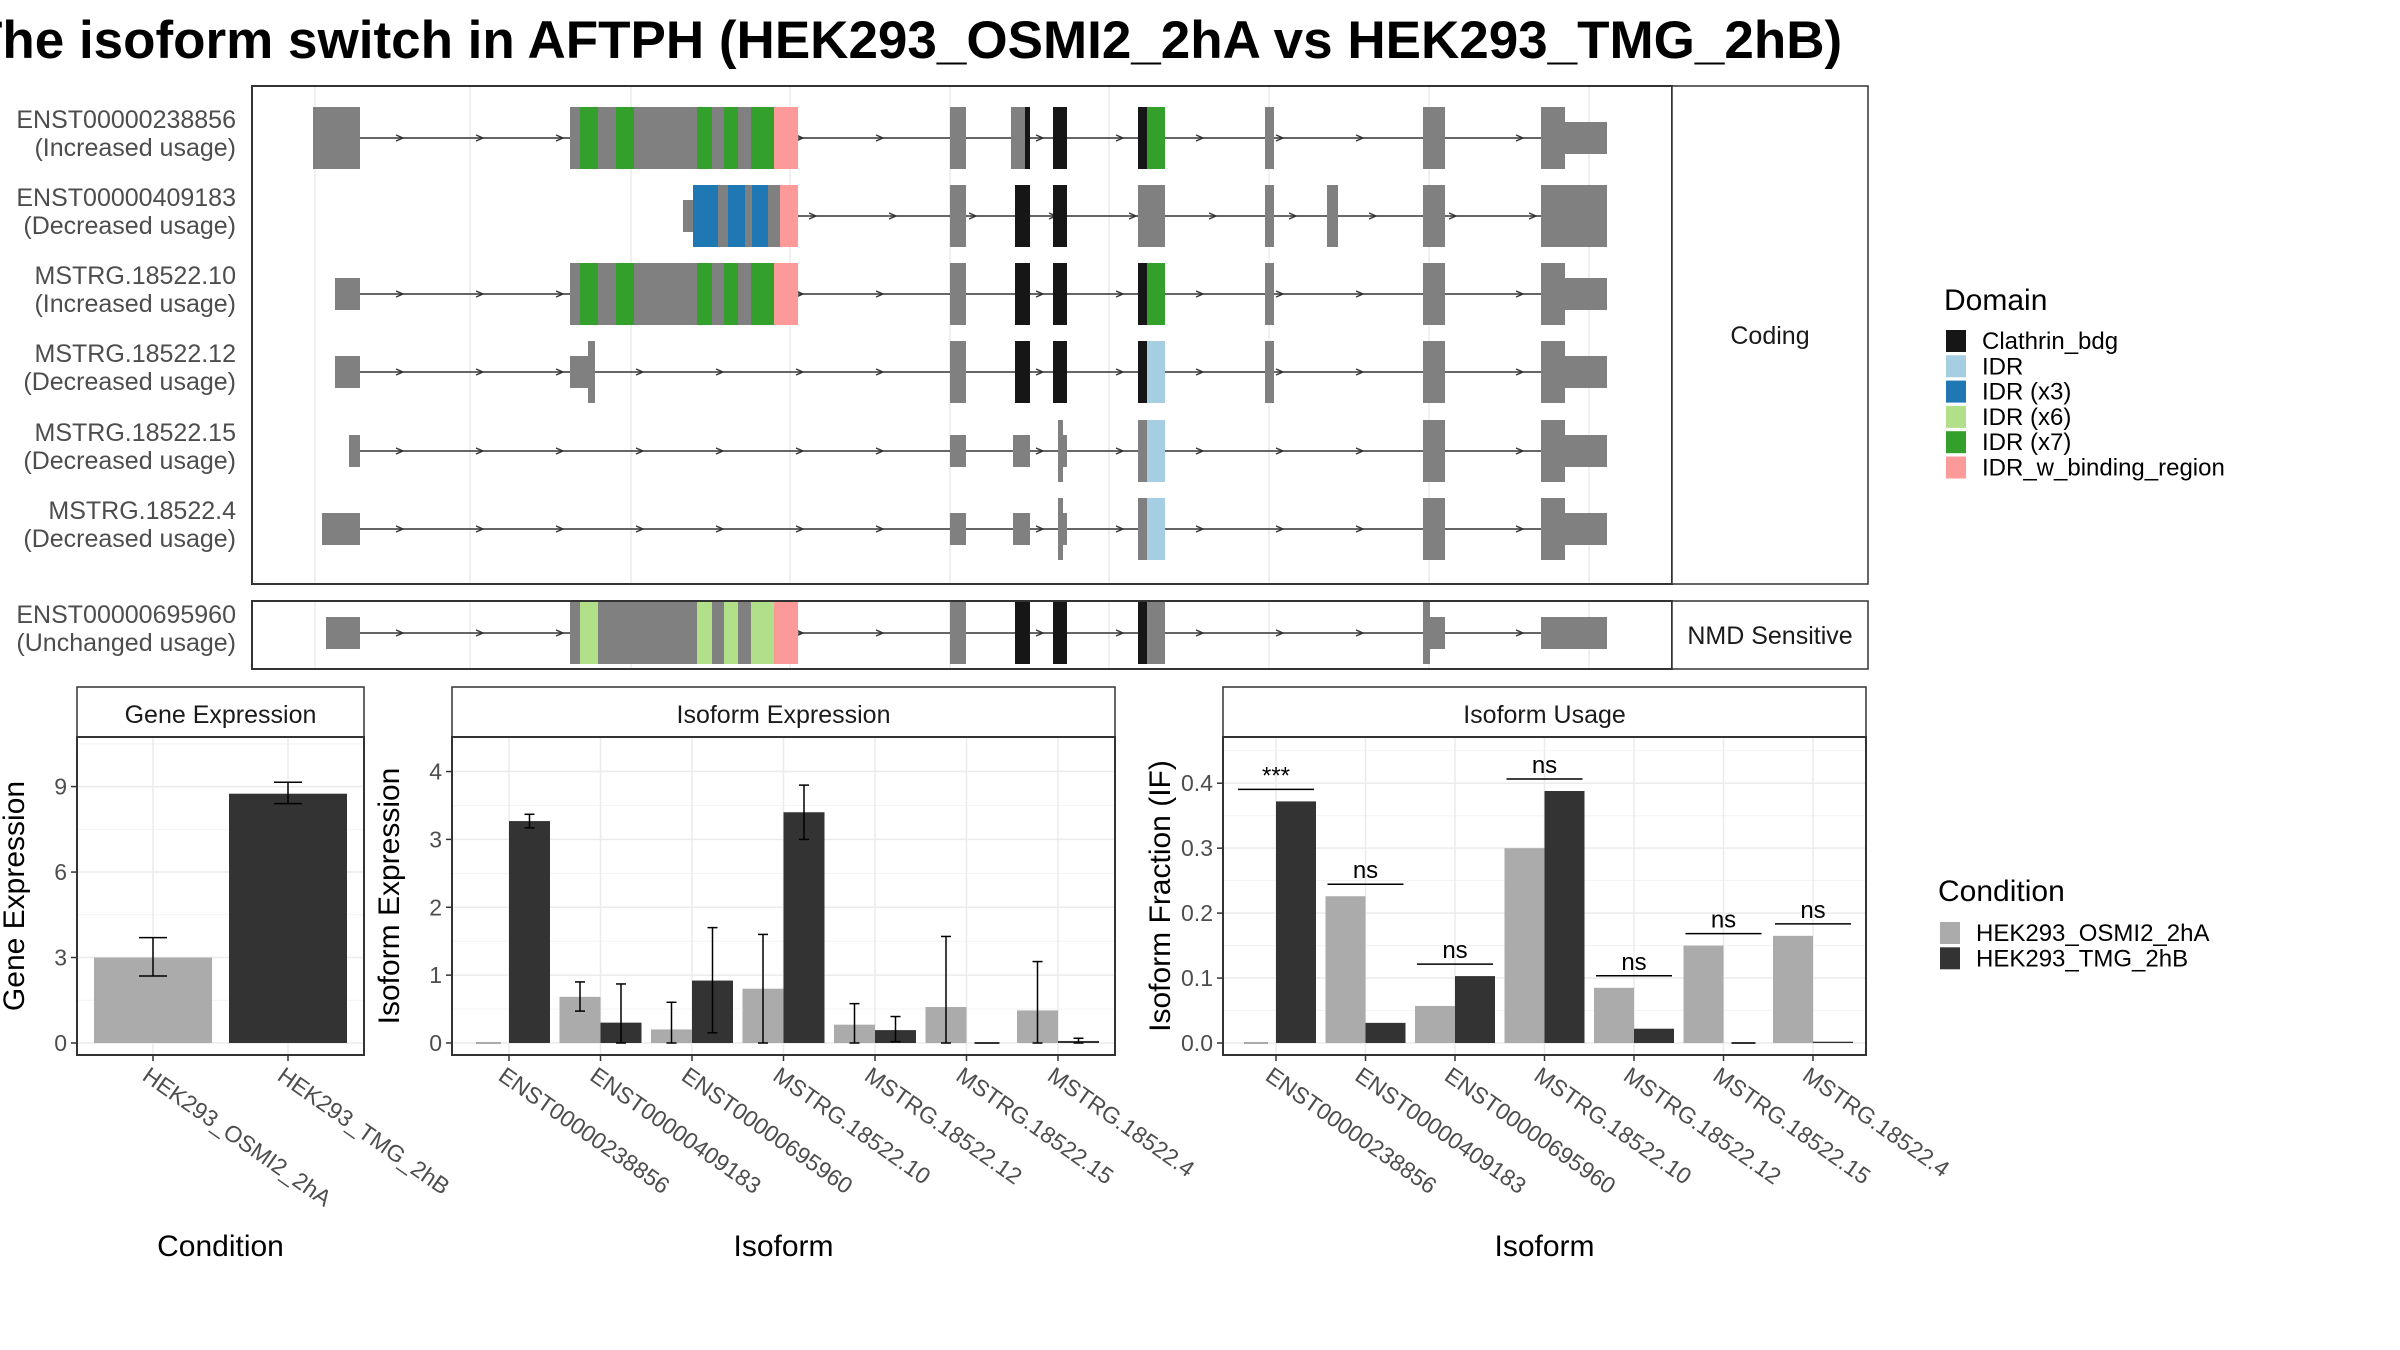 This screenshot has height=1350, width=2400. What do you see at coordinates (126, 643) in the screenshot?
I see `transcript-usage-label: (Unchanged usage)` at bounding box center [126, 643].